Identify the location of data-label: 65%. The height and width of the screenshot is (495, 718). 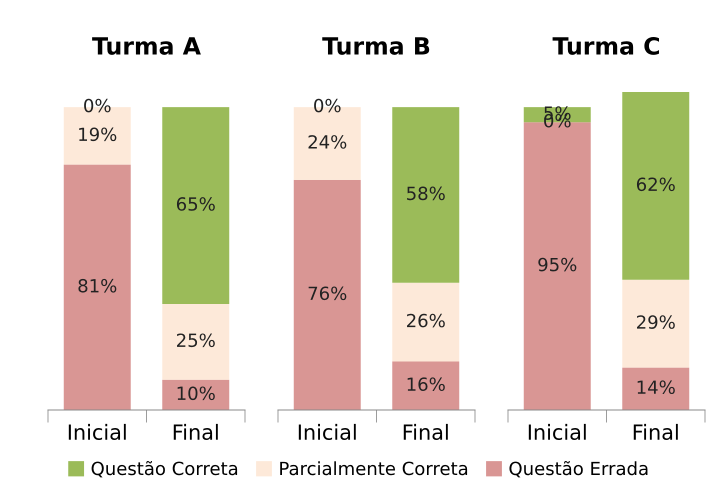
(195, 204).